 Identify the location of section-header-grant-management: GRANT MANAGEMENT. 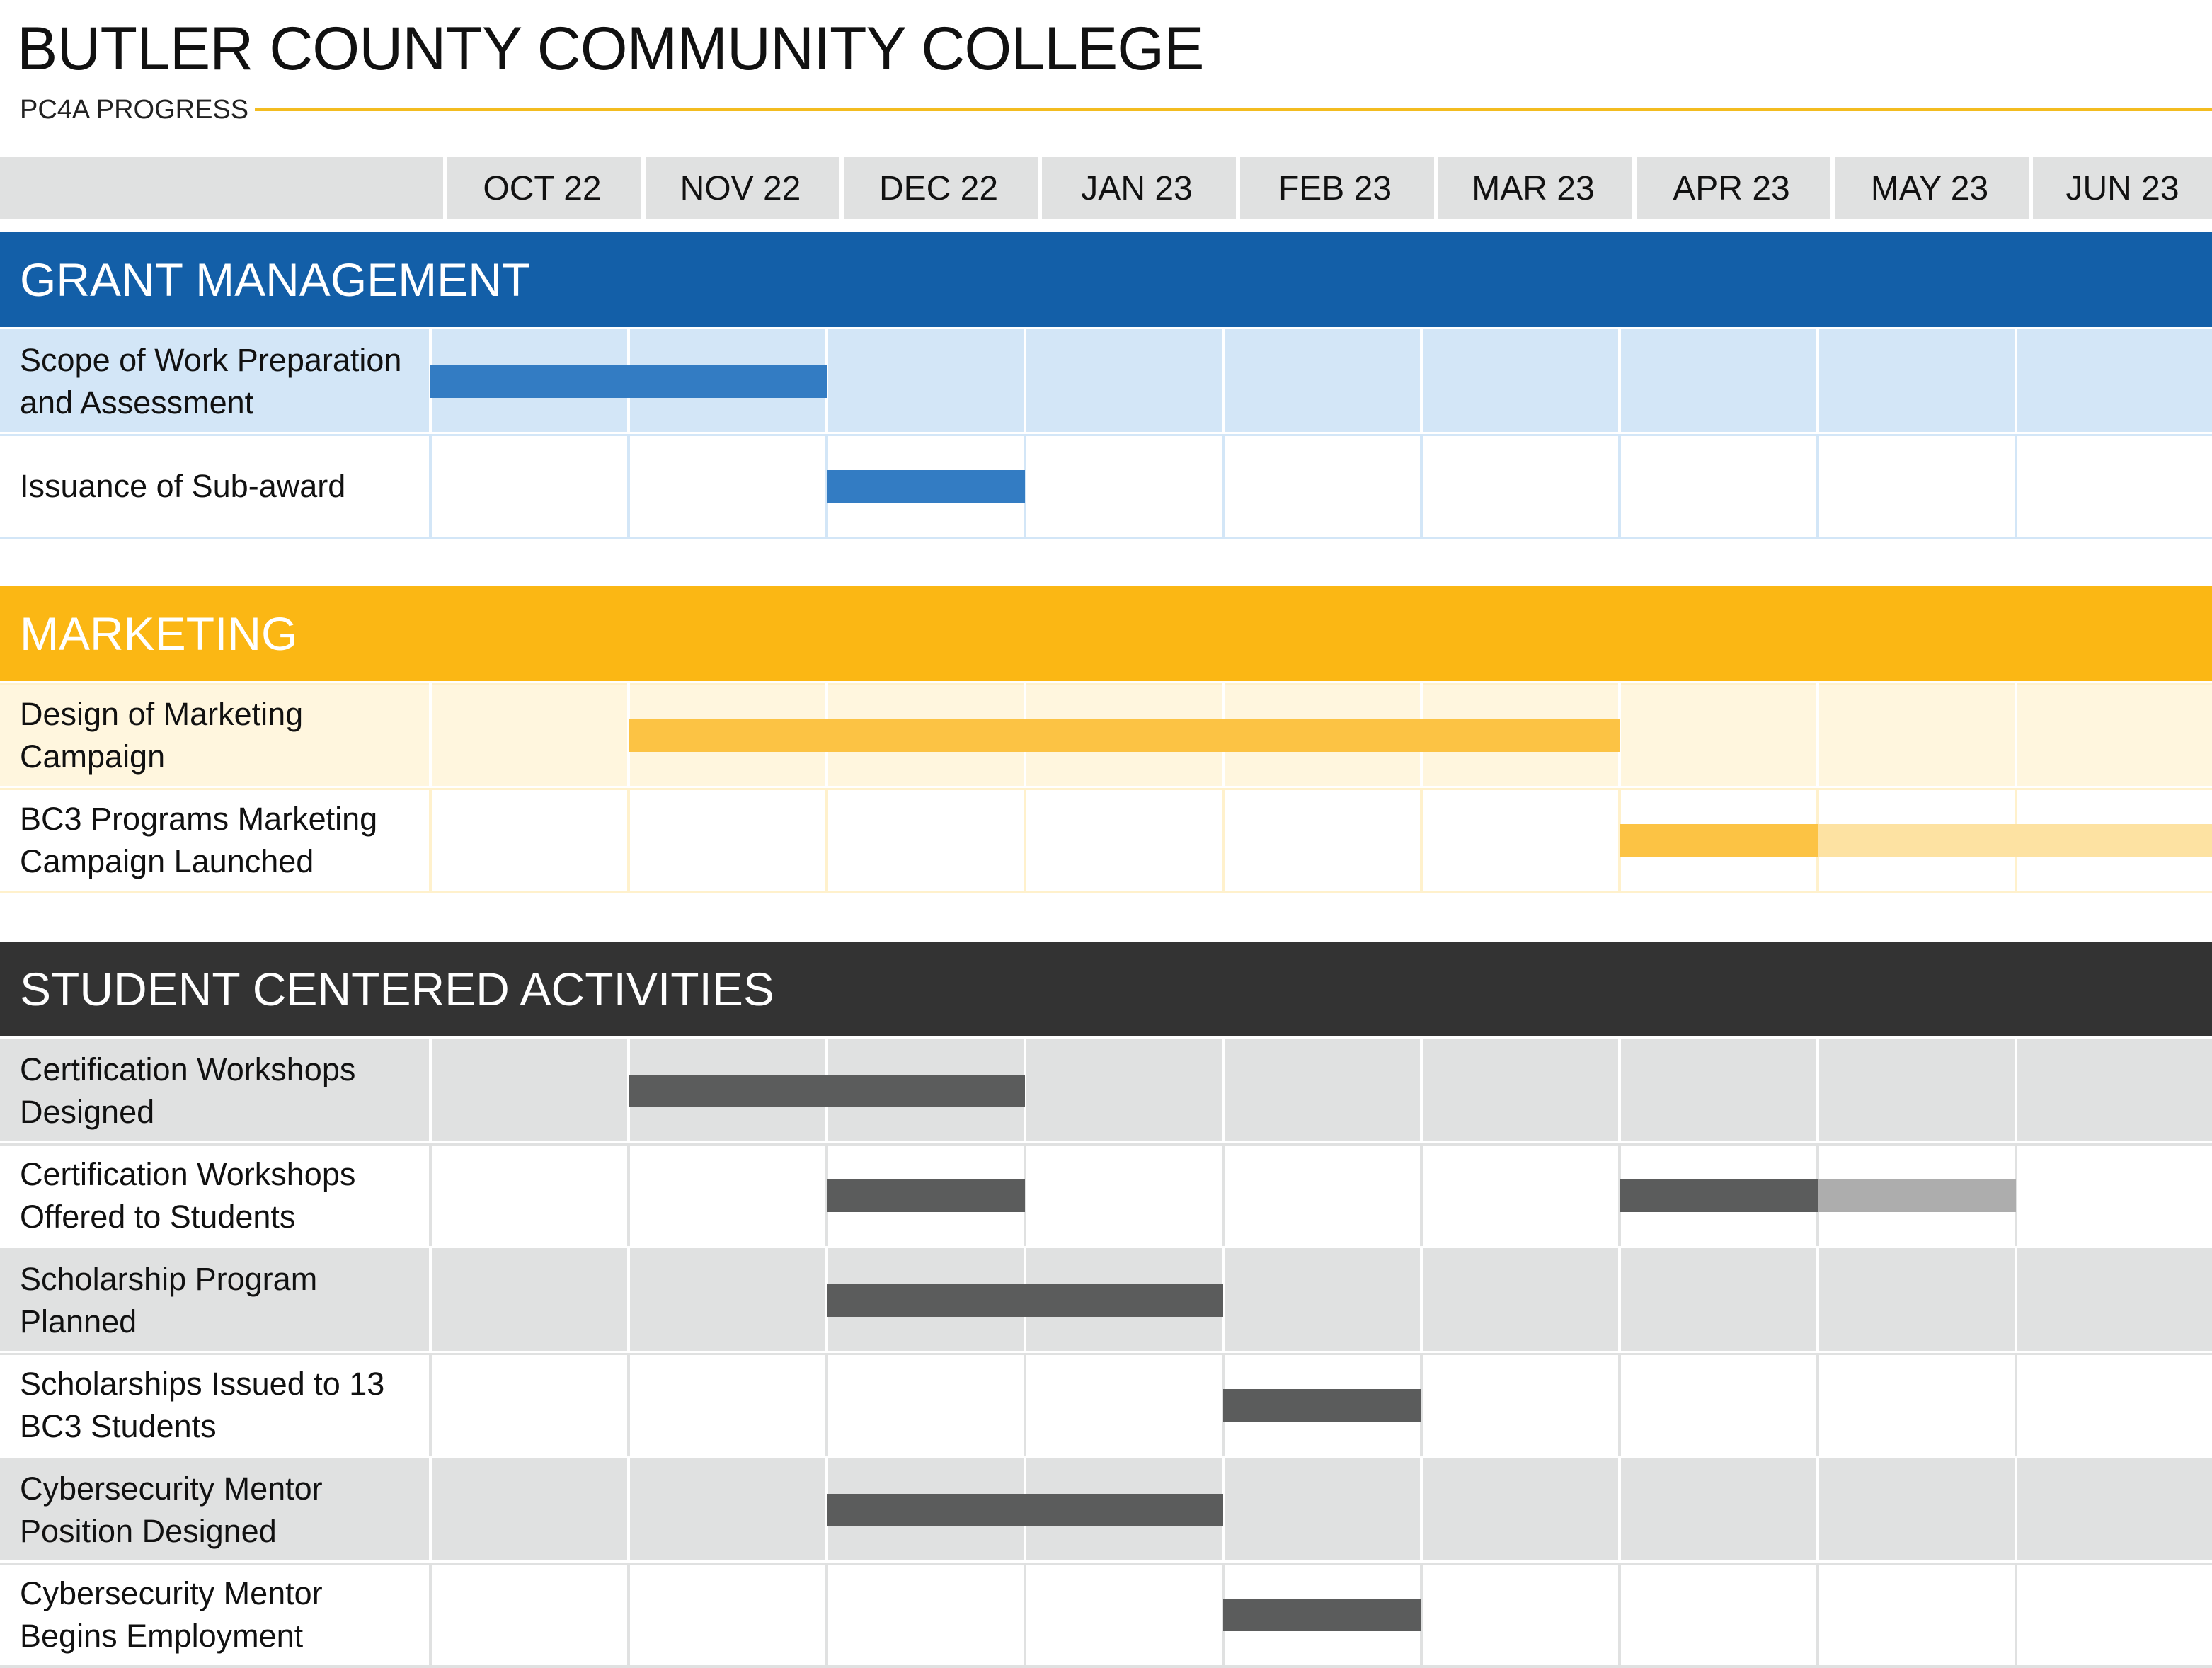
(1106, 279).